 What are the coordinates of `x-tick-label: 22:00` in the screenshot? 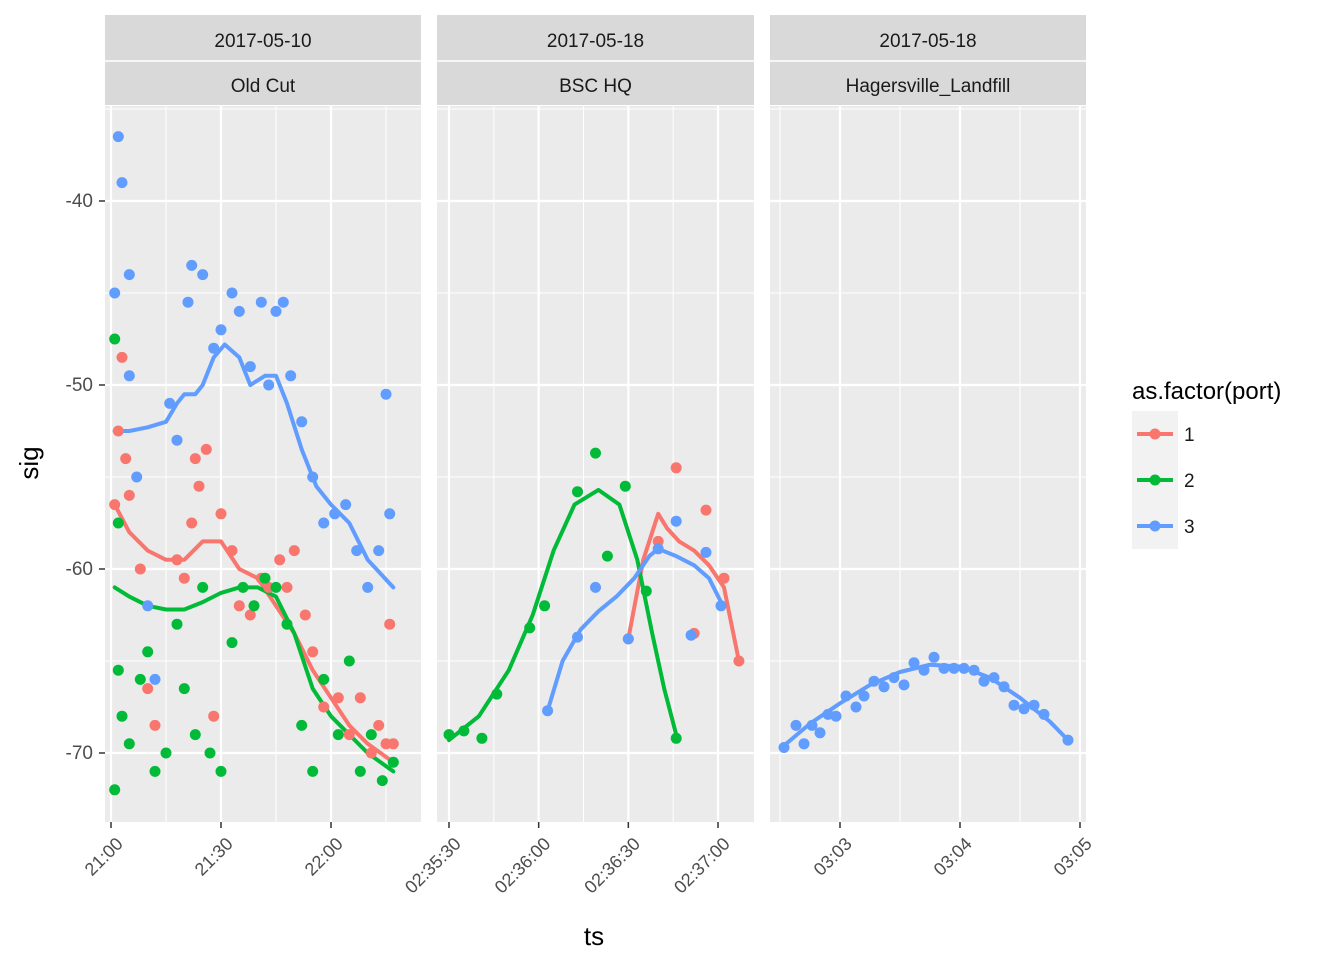 It's located at (324, 857).